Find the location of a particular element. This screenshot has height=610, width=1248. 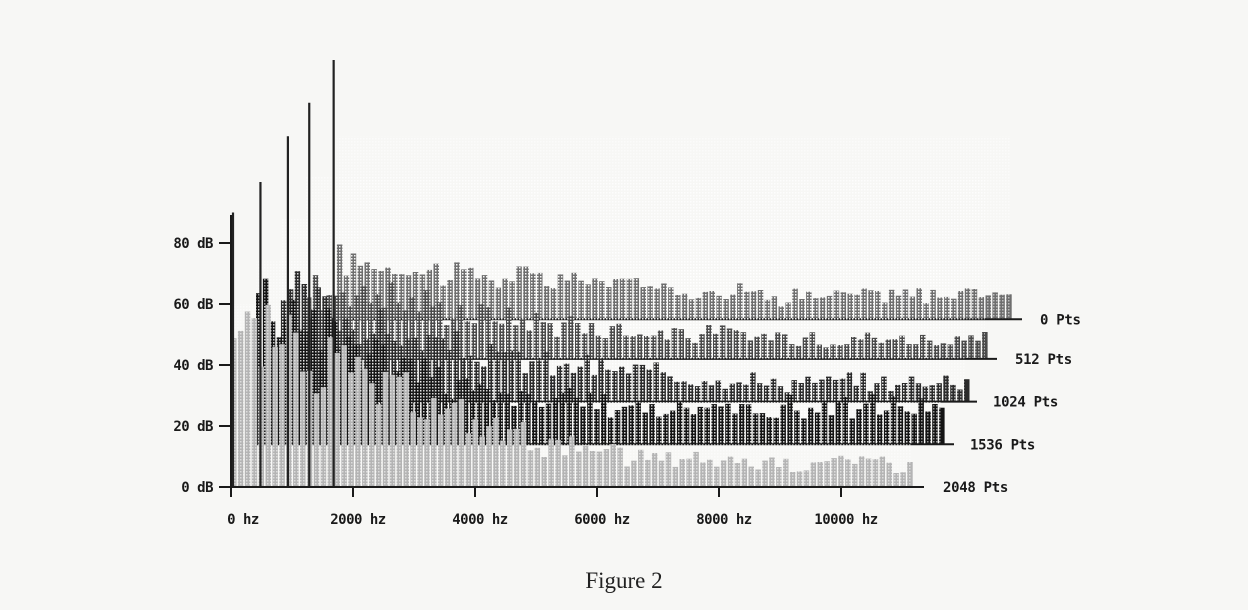

series-label: 0 Pts is located at coordinates (1060, 320).